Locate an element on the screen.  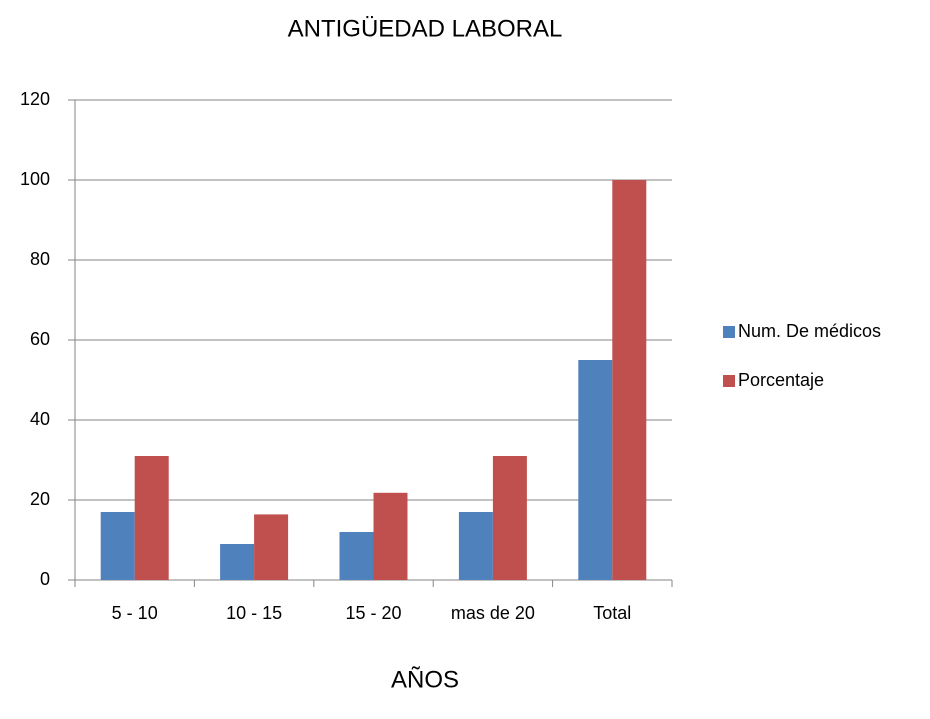
x-tick-label: 15 - 20 is located at coordinates (373, 613).